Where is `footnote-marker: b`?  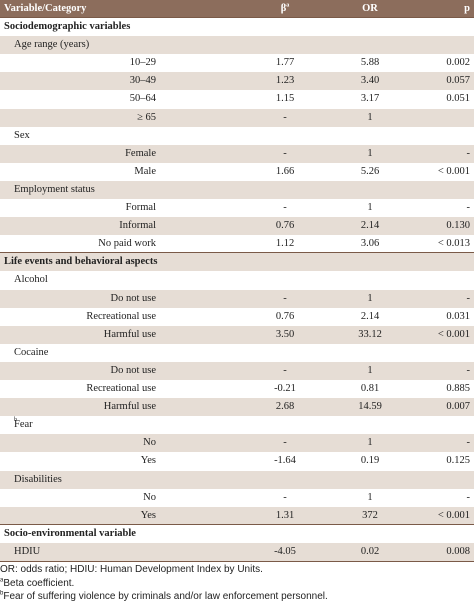
footnote-marker: b is located at coordinates (2, 593).